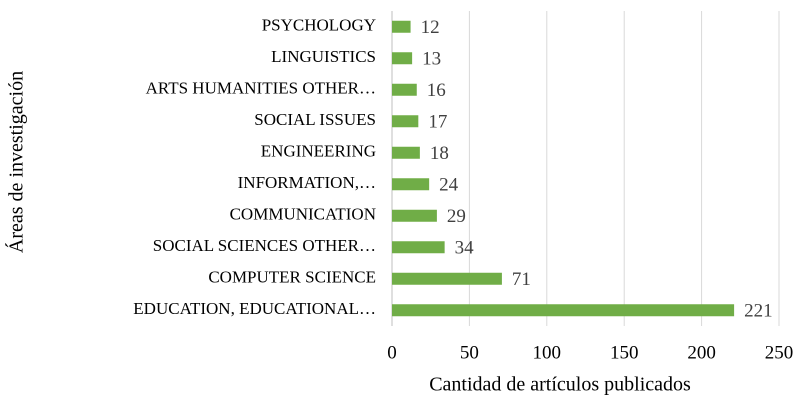 The image size is (804, 402). What do you see at coordinates (758, 311) in the screenshot?
I see `data-label: 221` at bounding box center [758, 311].